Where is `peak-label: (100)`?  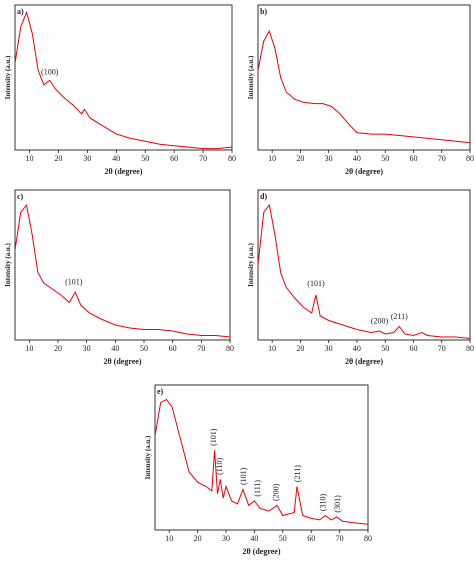
peak-label: (100) is located at coordinates (50, 72).